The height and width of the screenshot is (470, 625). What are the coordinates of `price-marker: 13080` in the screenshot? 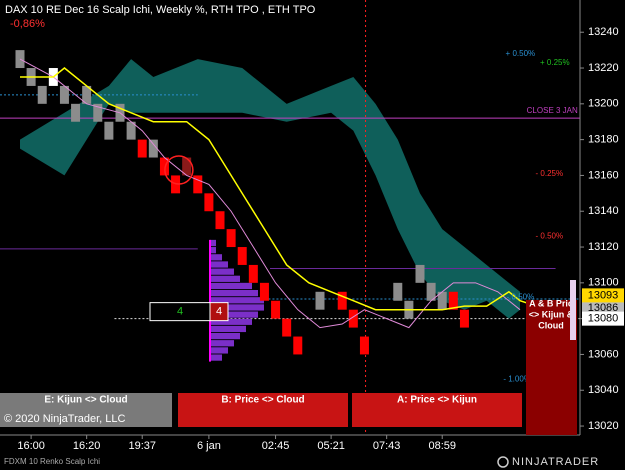 It's located at (603, 318).